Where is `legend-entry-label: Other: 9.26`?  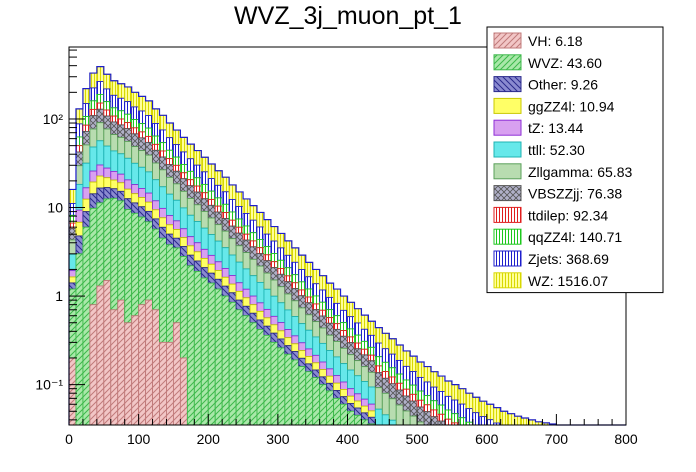
legend-entry-label: Other: 9.26 is located at coordinates (563, 85).